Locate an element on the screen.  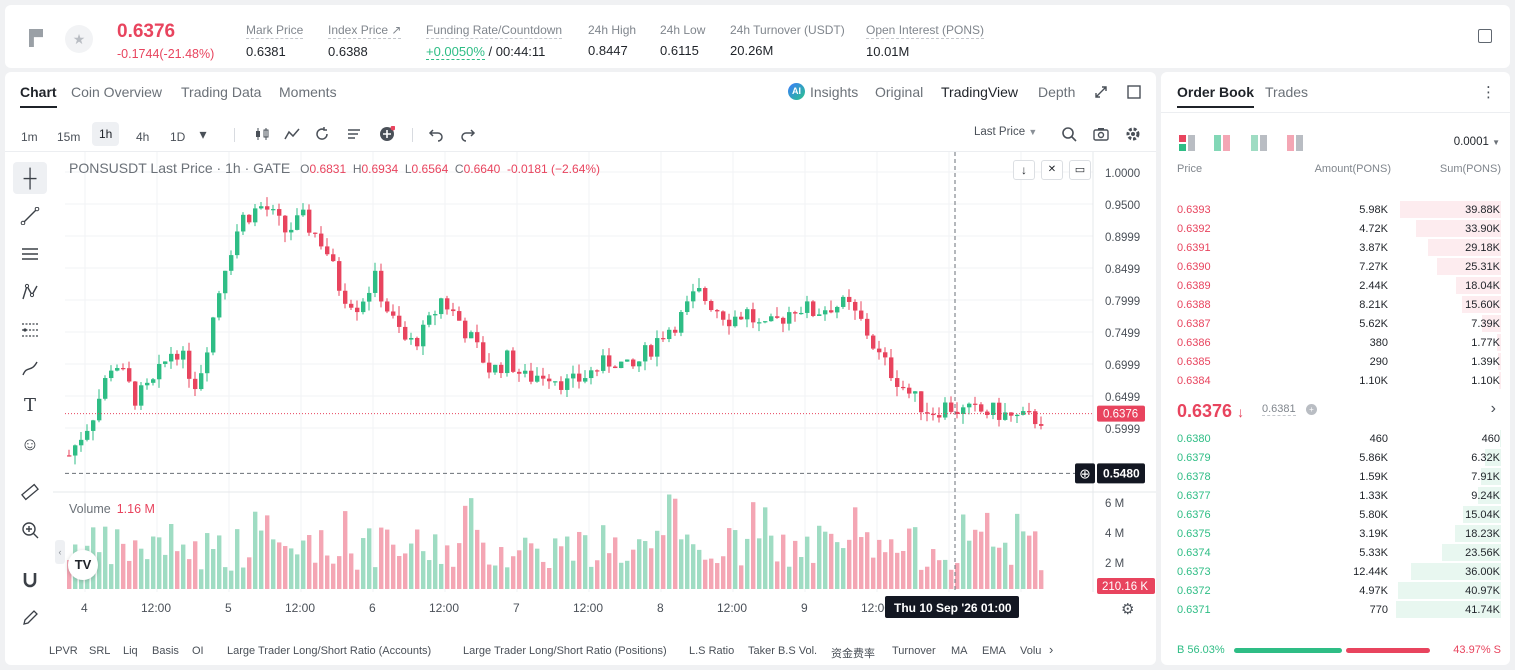
bid-row: 0.6376 5.80K 15.04K is located at coordinates (1335, 514).